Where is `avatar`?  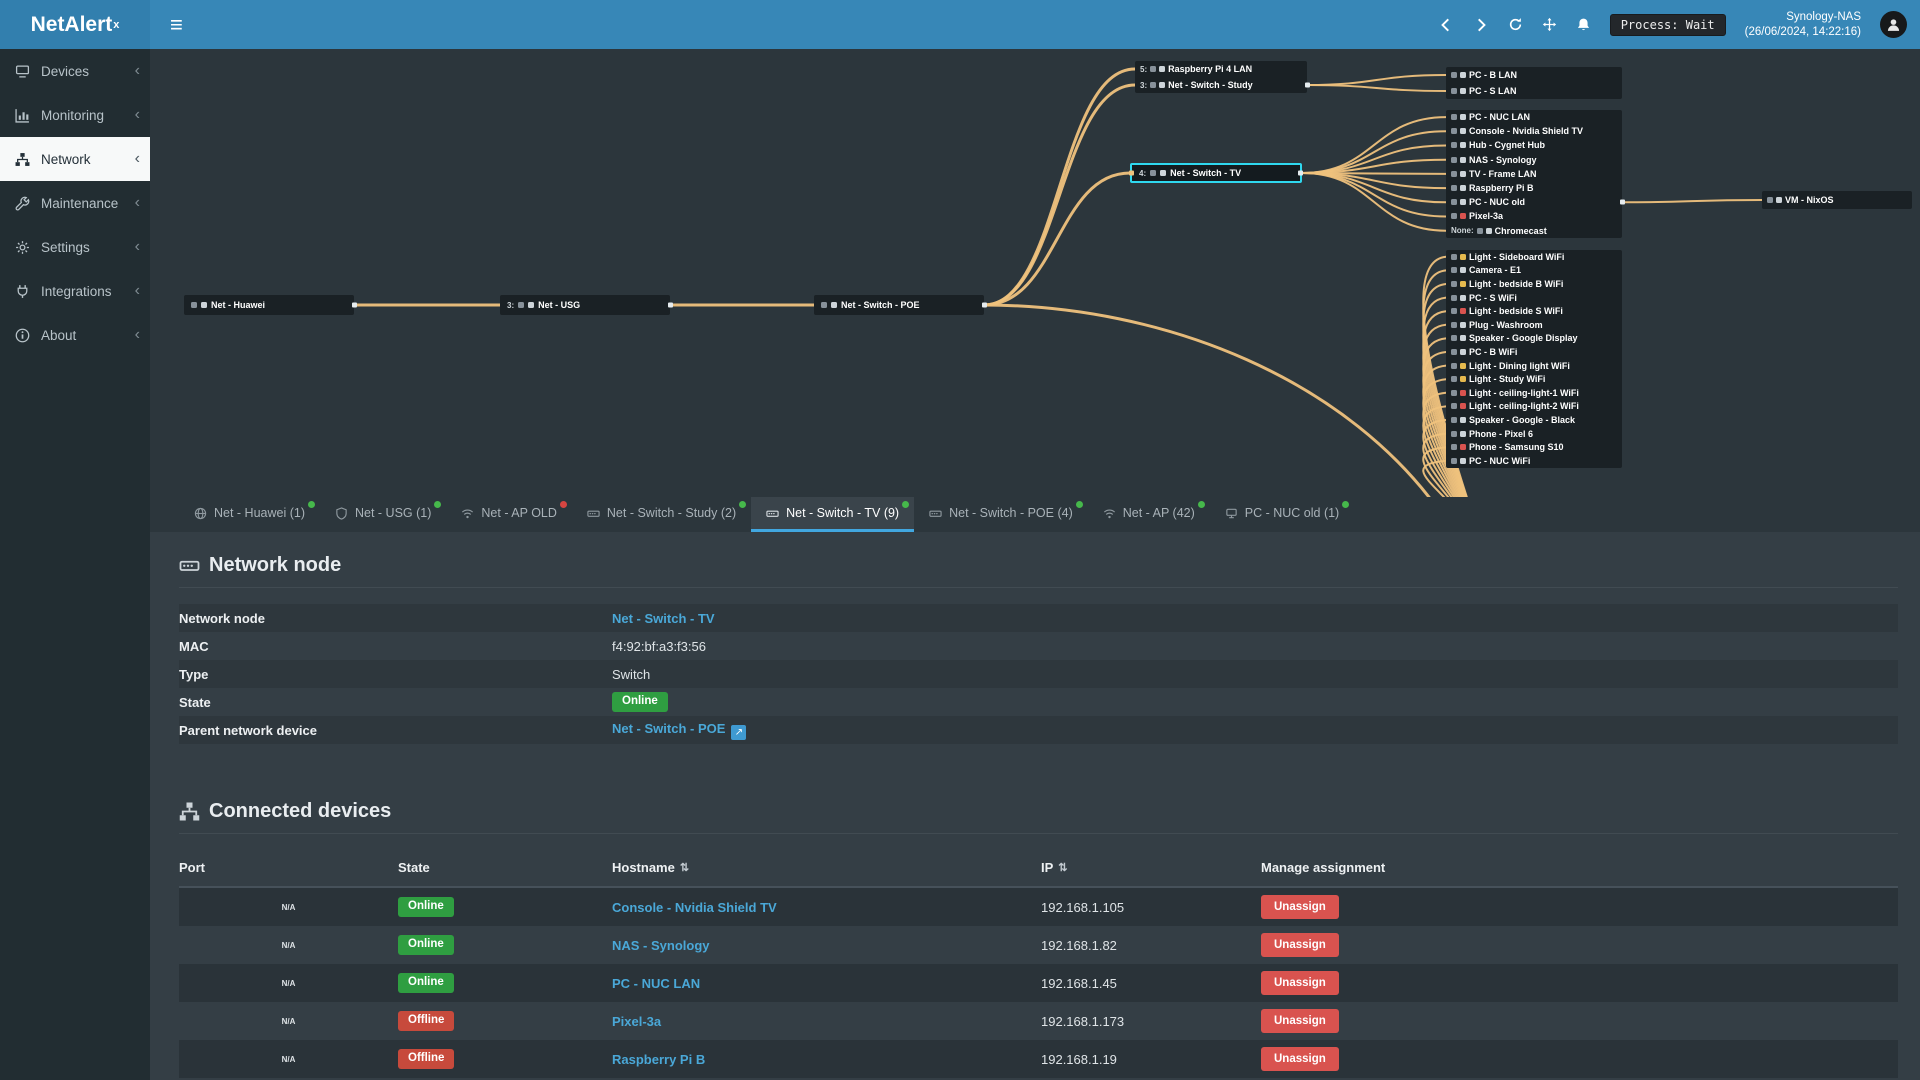
avatar is located at coordinates (1893, 24).